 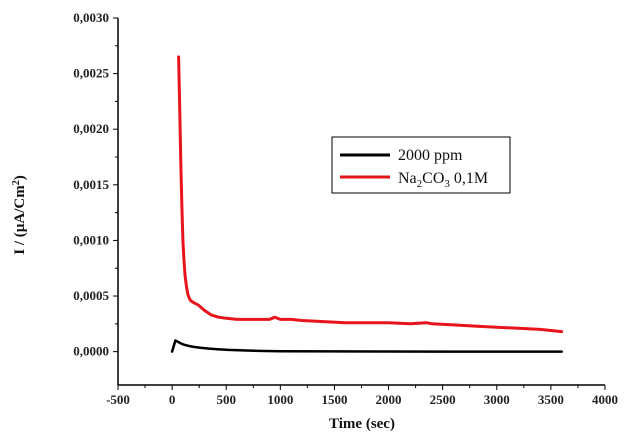 What do you see at coordinates (16, 182) in the screenshot?
I see `y-axis-title-sup: 2` at bounding box center [16, 182].